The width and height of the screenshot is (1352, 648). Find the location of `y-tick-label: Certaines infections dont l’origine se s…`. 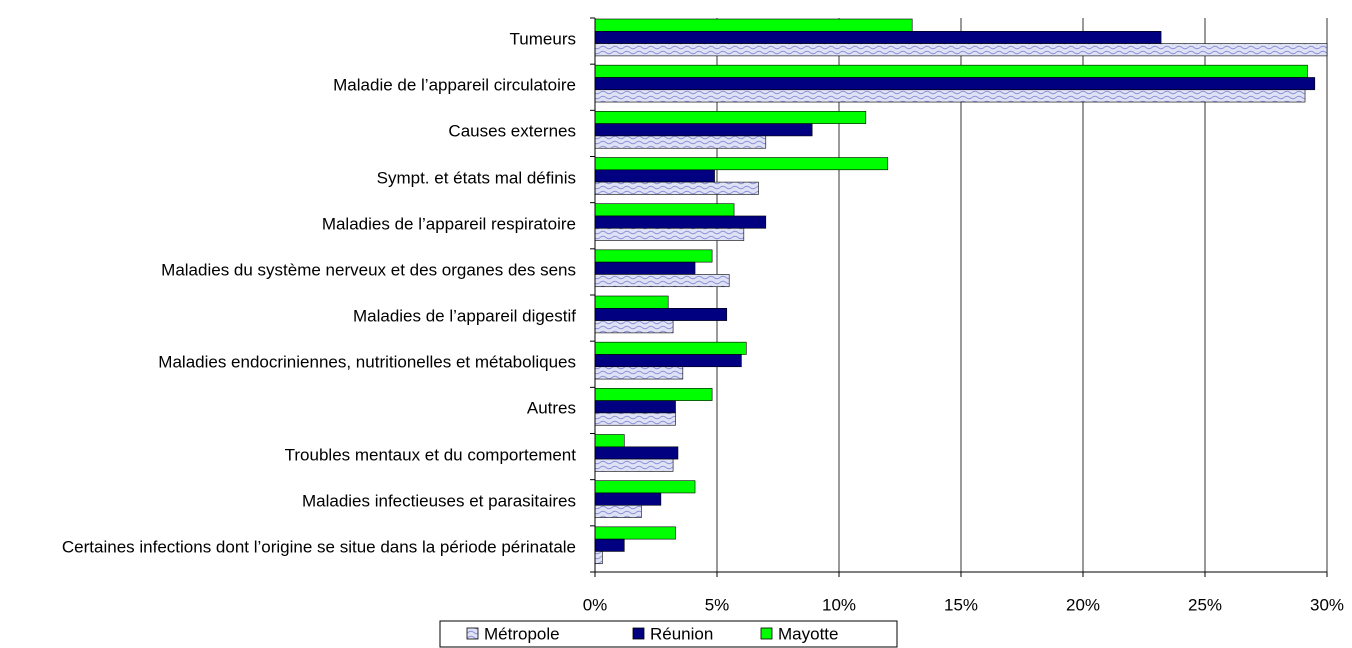

y-tick-label: Certaines infections dont l’origine se s… is located at coordinates (318, 547).